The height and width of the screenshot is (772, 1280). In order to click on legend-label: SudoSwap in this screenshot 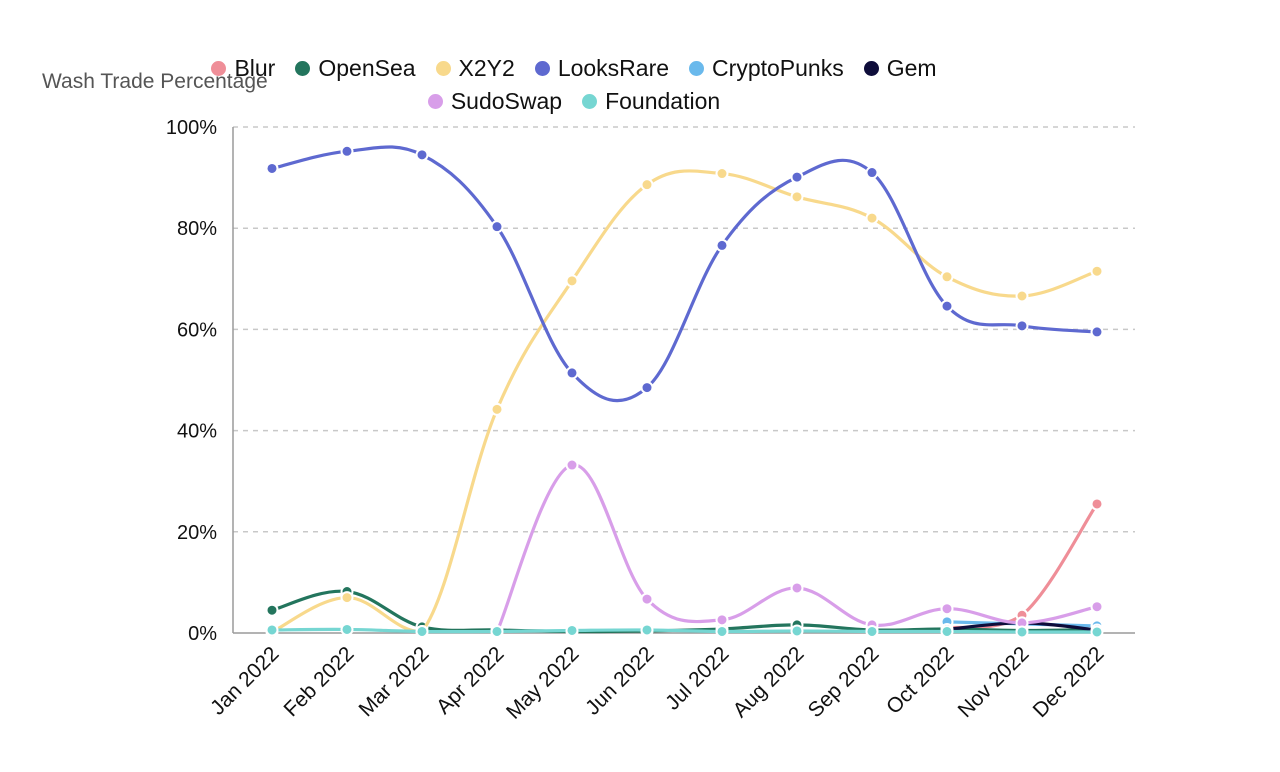, I will do `click(506, 101)`.